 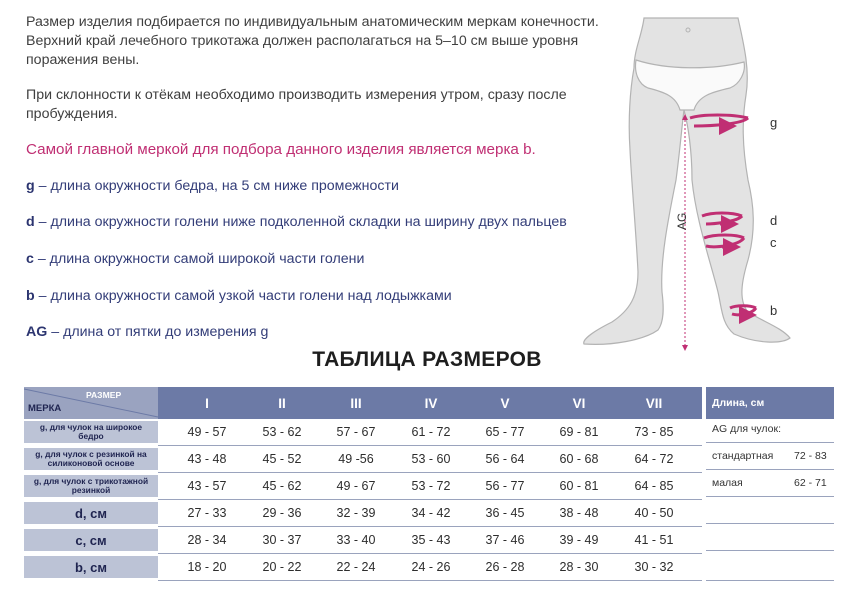 What do you see at coordinates (282, 486) in the screenshot?
I see `table-cell: 45 - 62` at bounding box center [282, 486].